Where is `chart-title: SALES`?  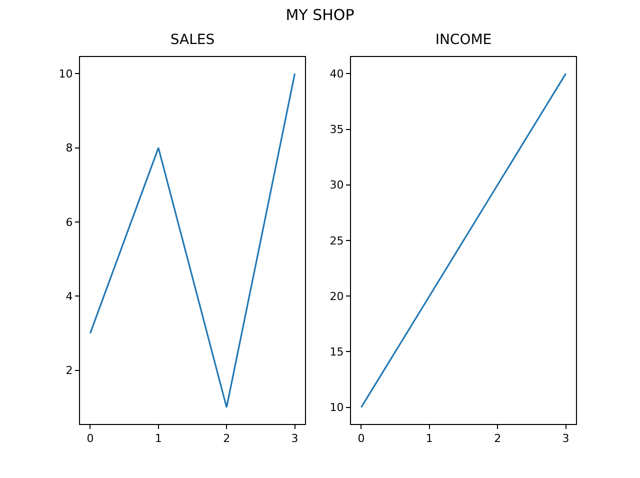 chart-title: SALES is located at coordinates (192, 40).